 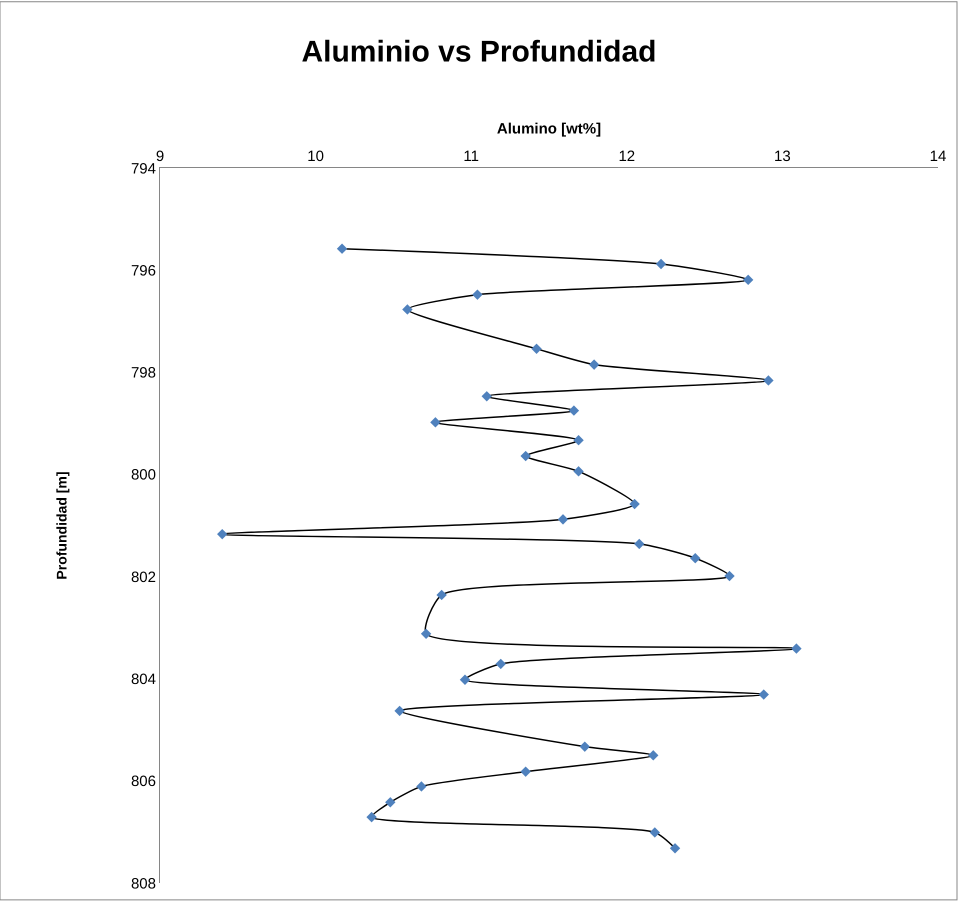 What do you see at coordinates (143, 781) in the screenshot?
I see `y-tick-label: 806` at bounding box center [143, 781].